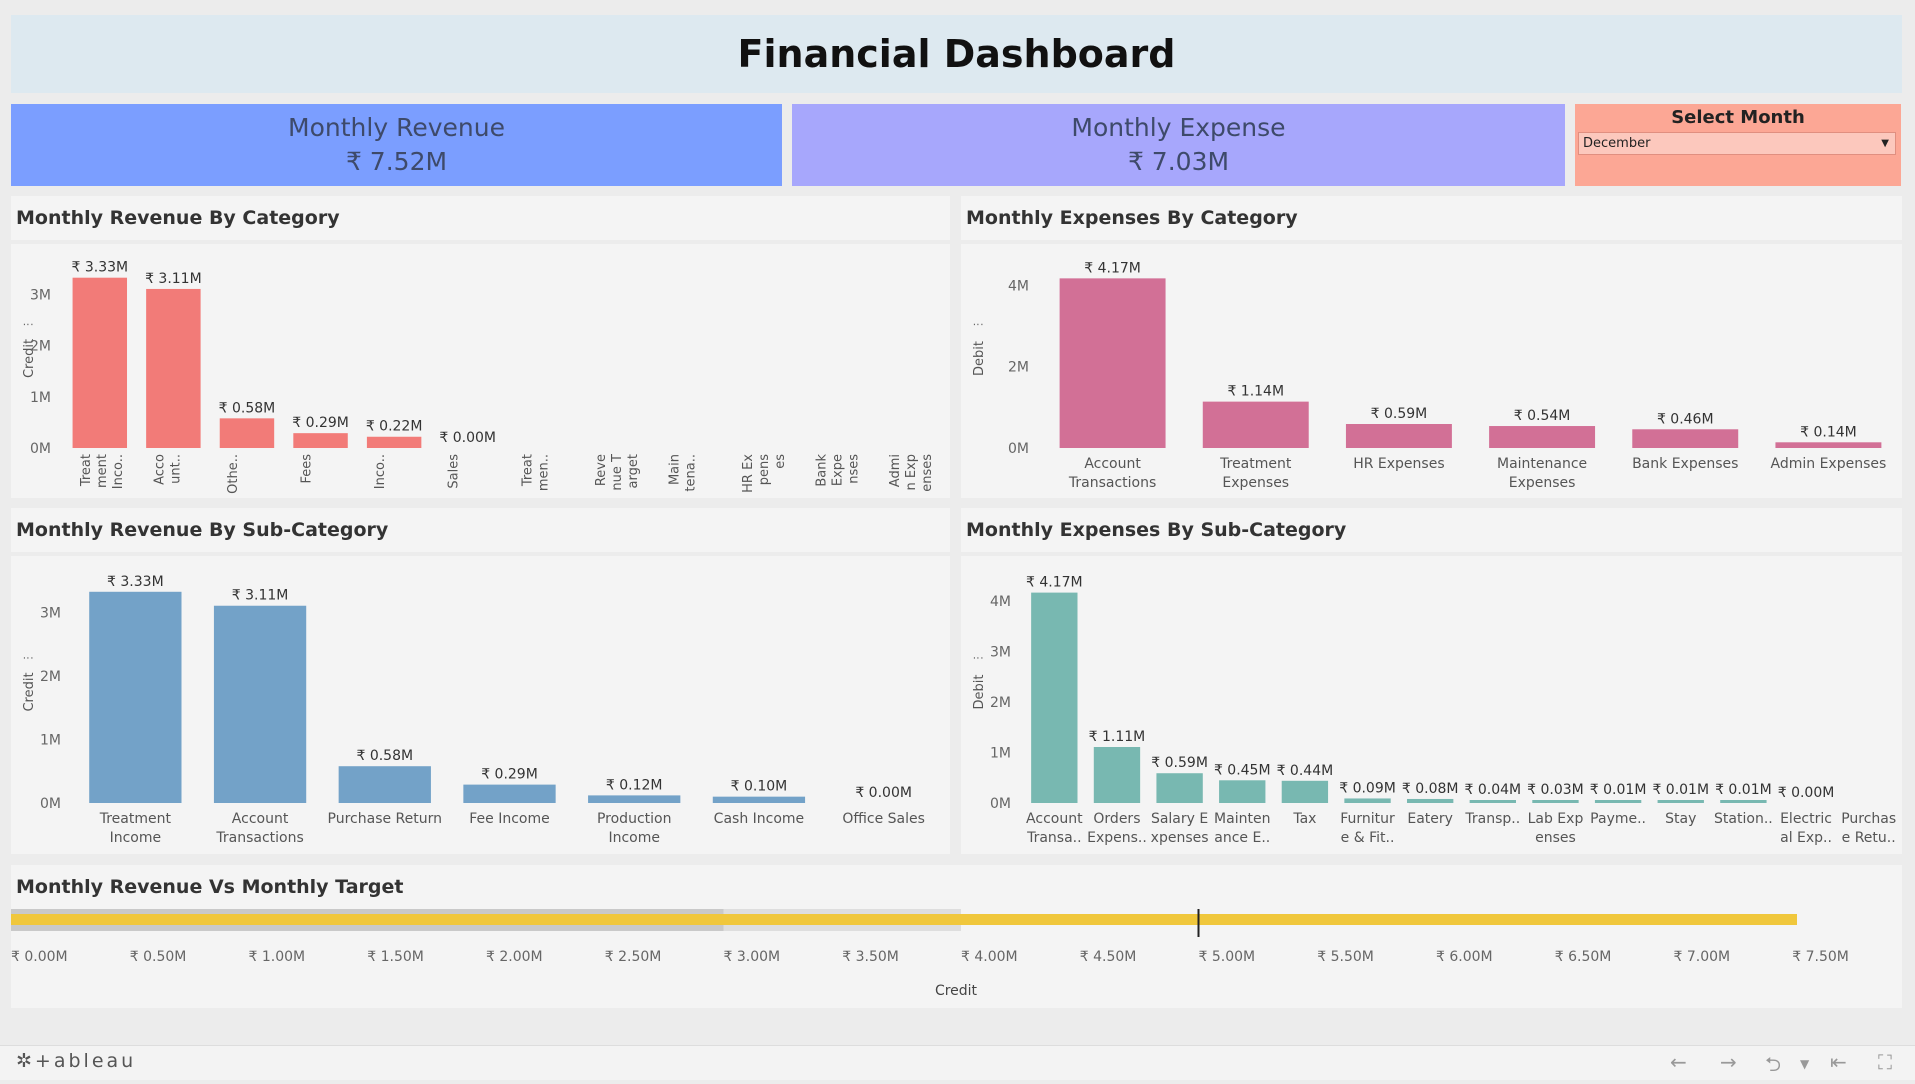 The image size is (1915, 1084). Describe the element at coordinates (118, 471) in the screenshot. I see `category-label: Inco..` at that location.